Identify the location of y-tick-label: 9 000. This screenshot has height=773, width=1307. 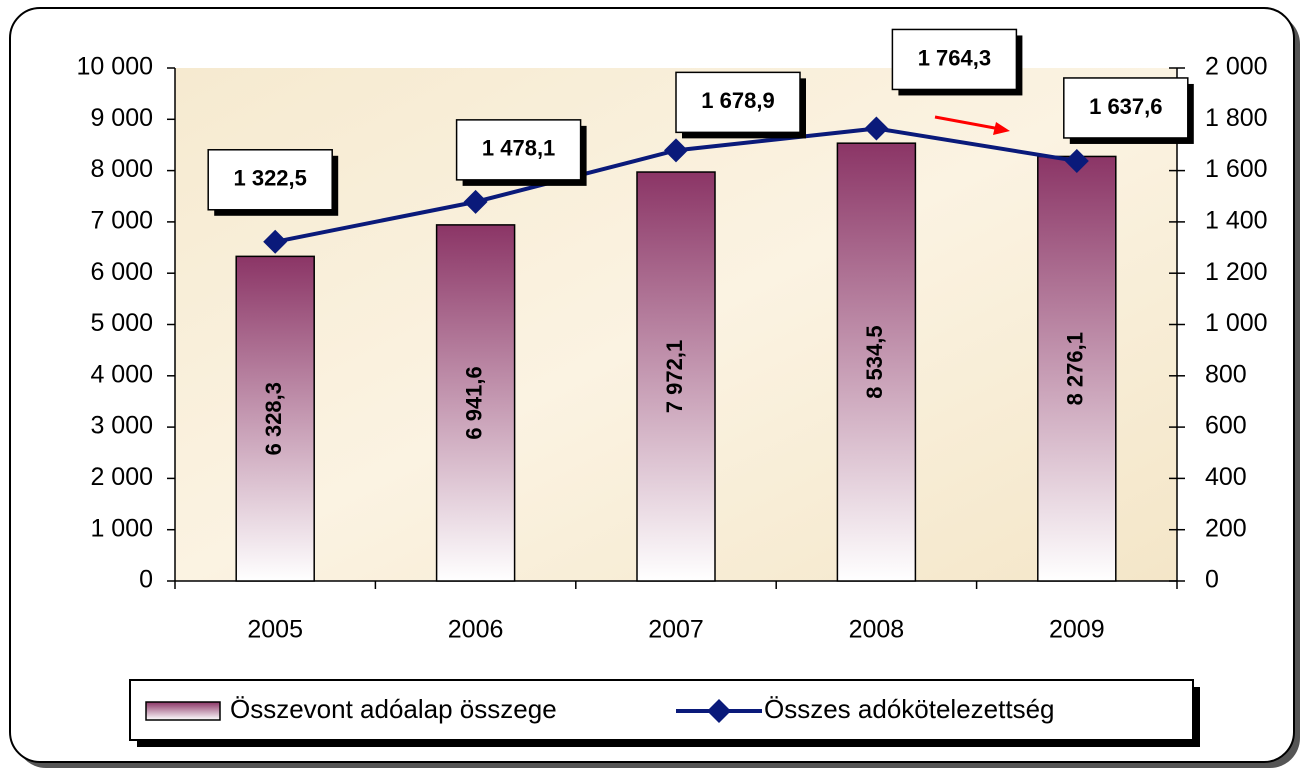
(121, 118).